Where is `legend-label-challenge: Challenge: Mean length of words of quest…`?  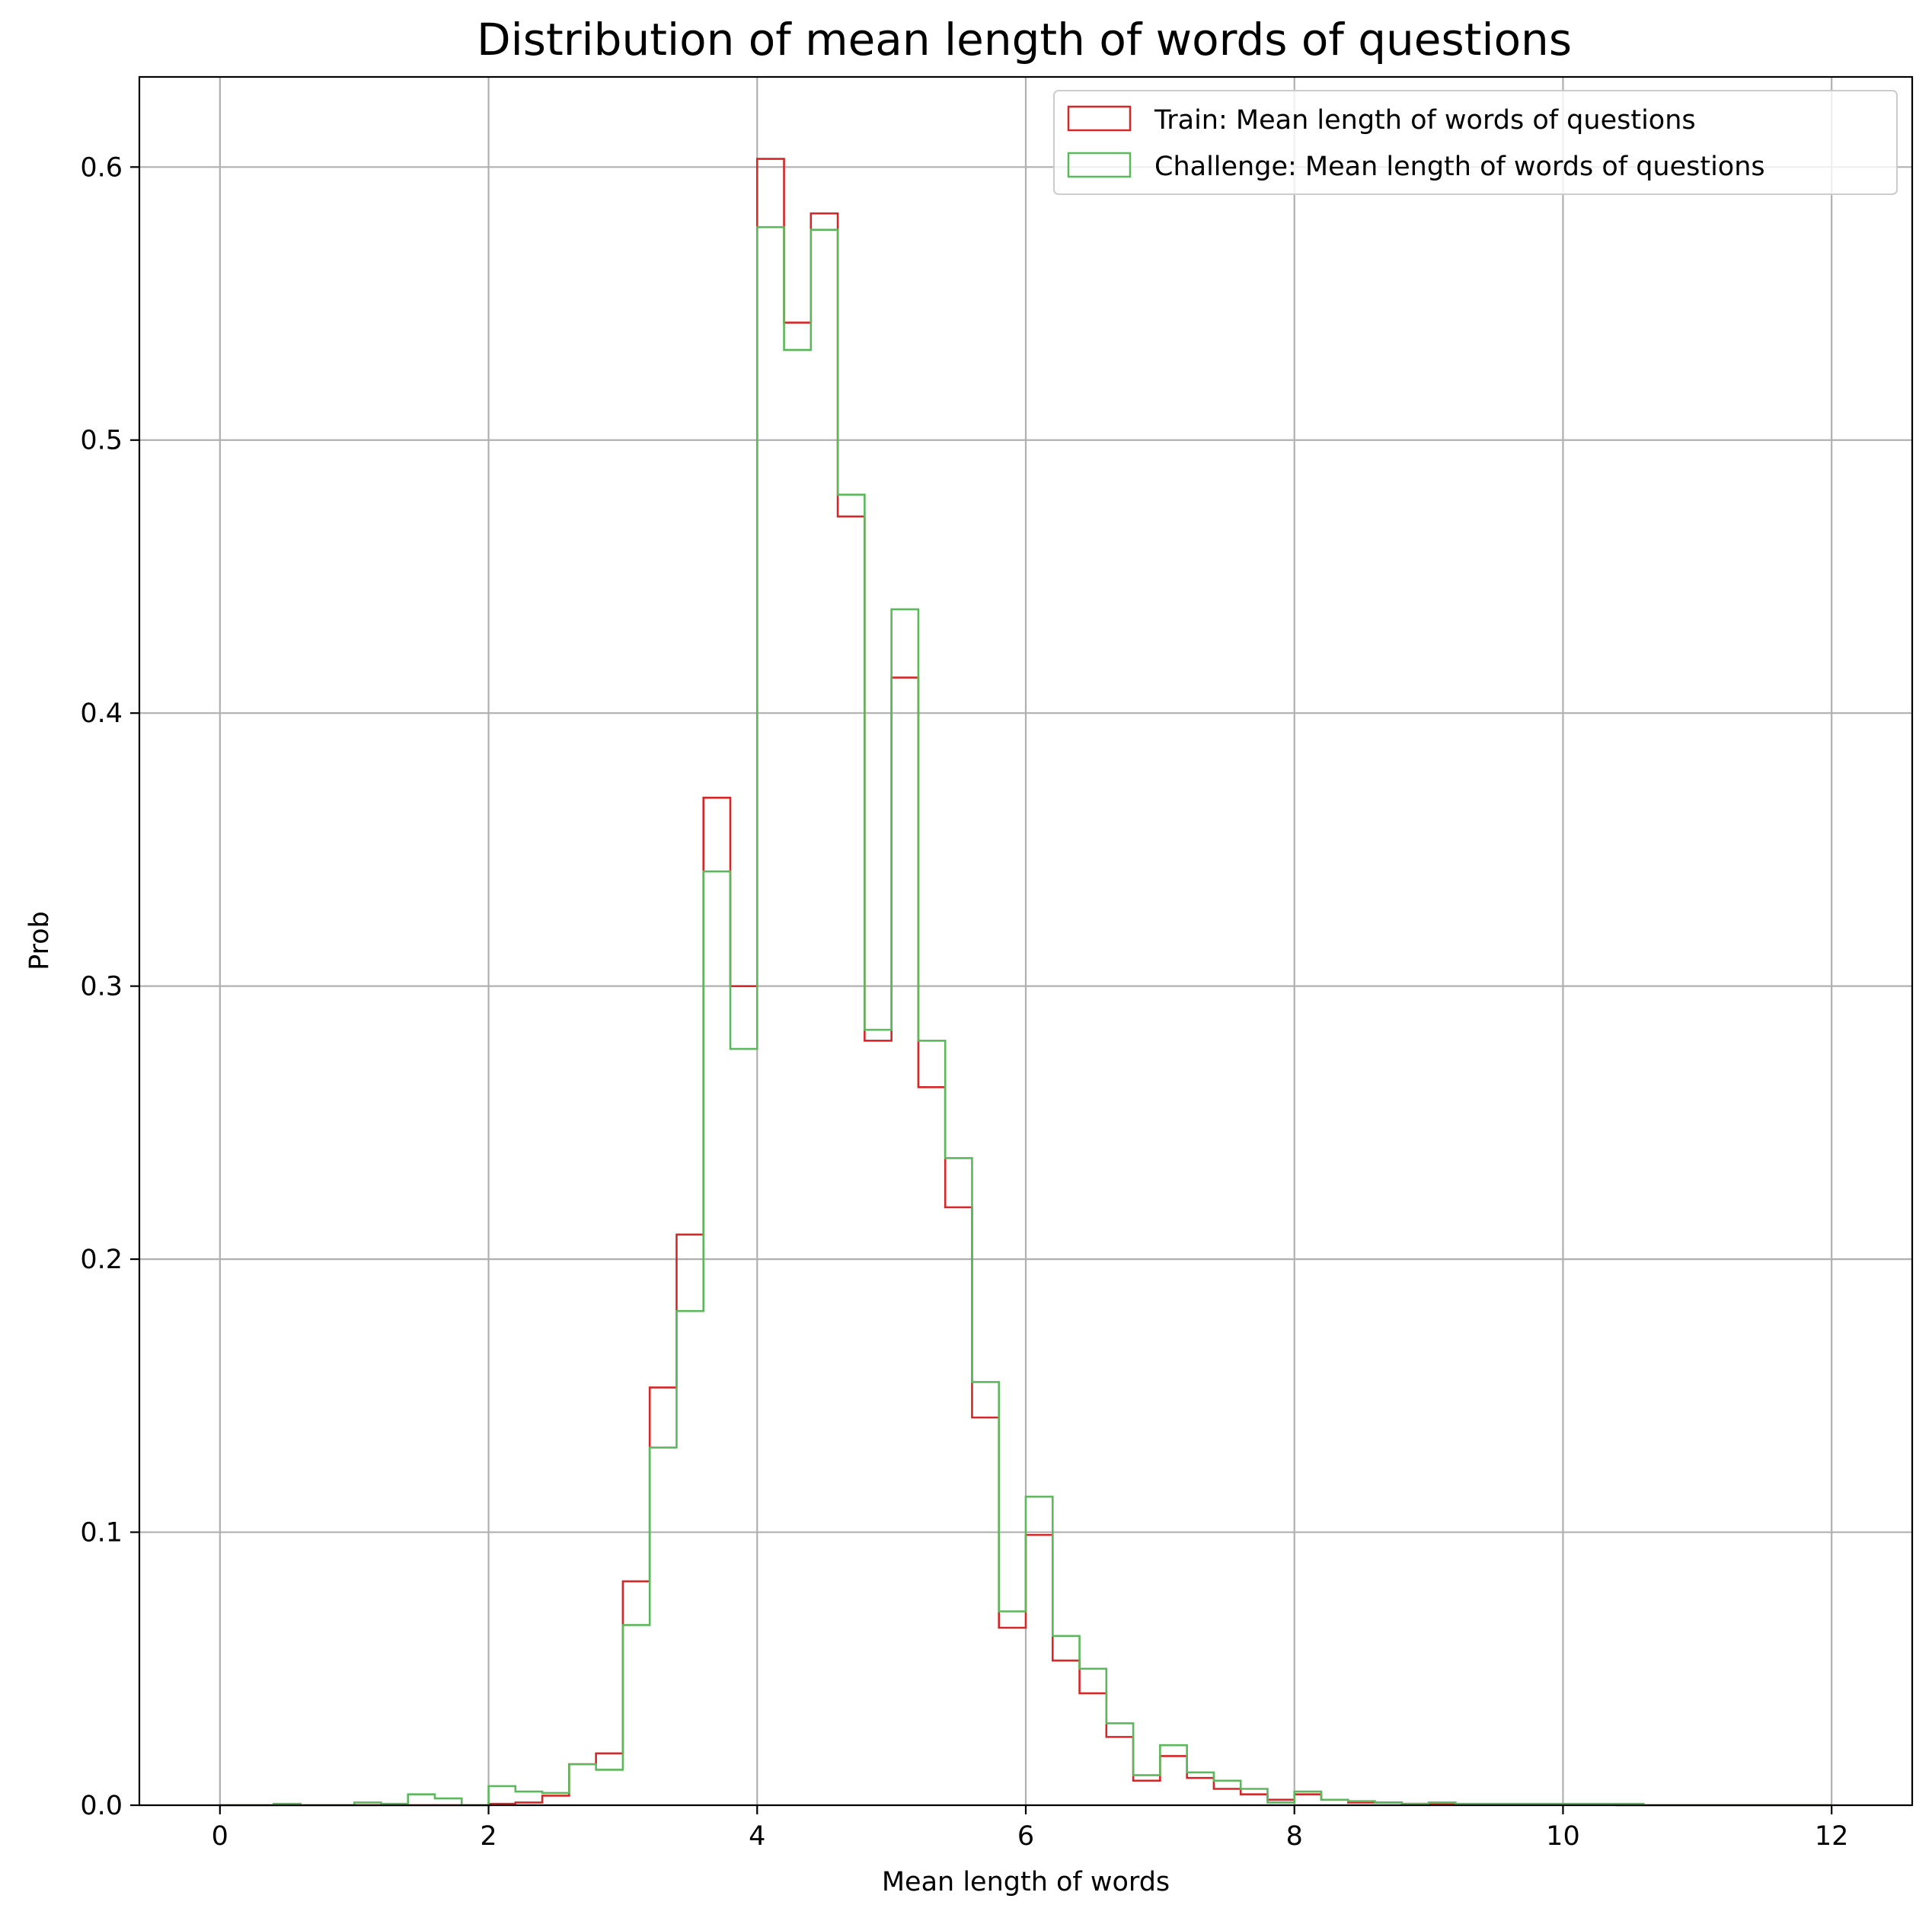 legend-label-challenge: Challenge: Mean length of words of quest… is located at coordinates (1459, 167).